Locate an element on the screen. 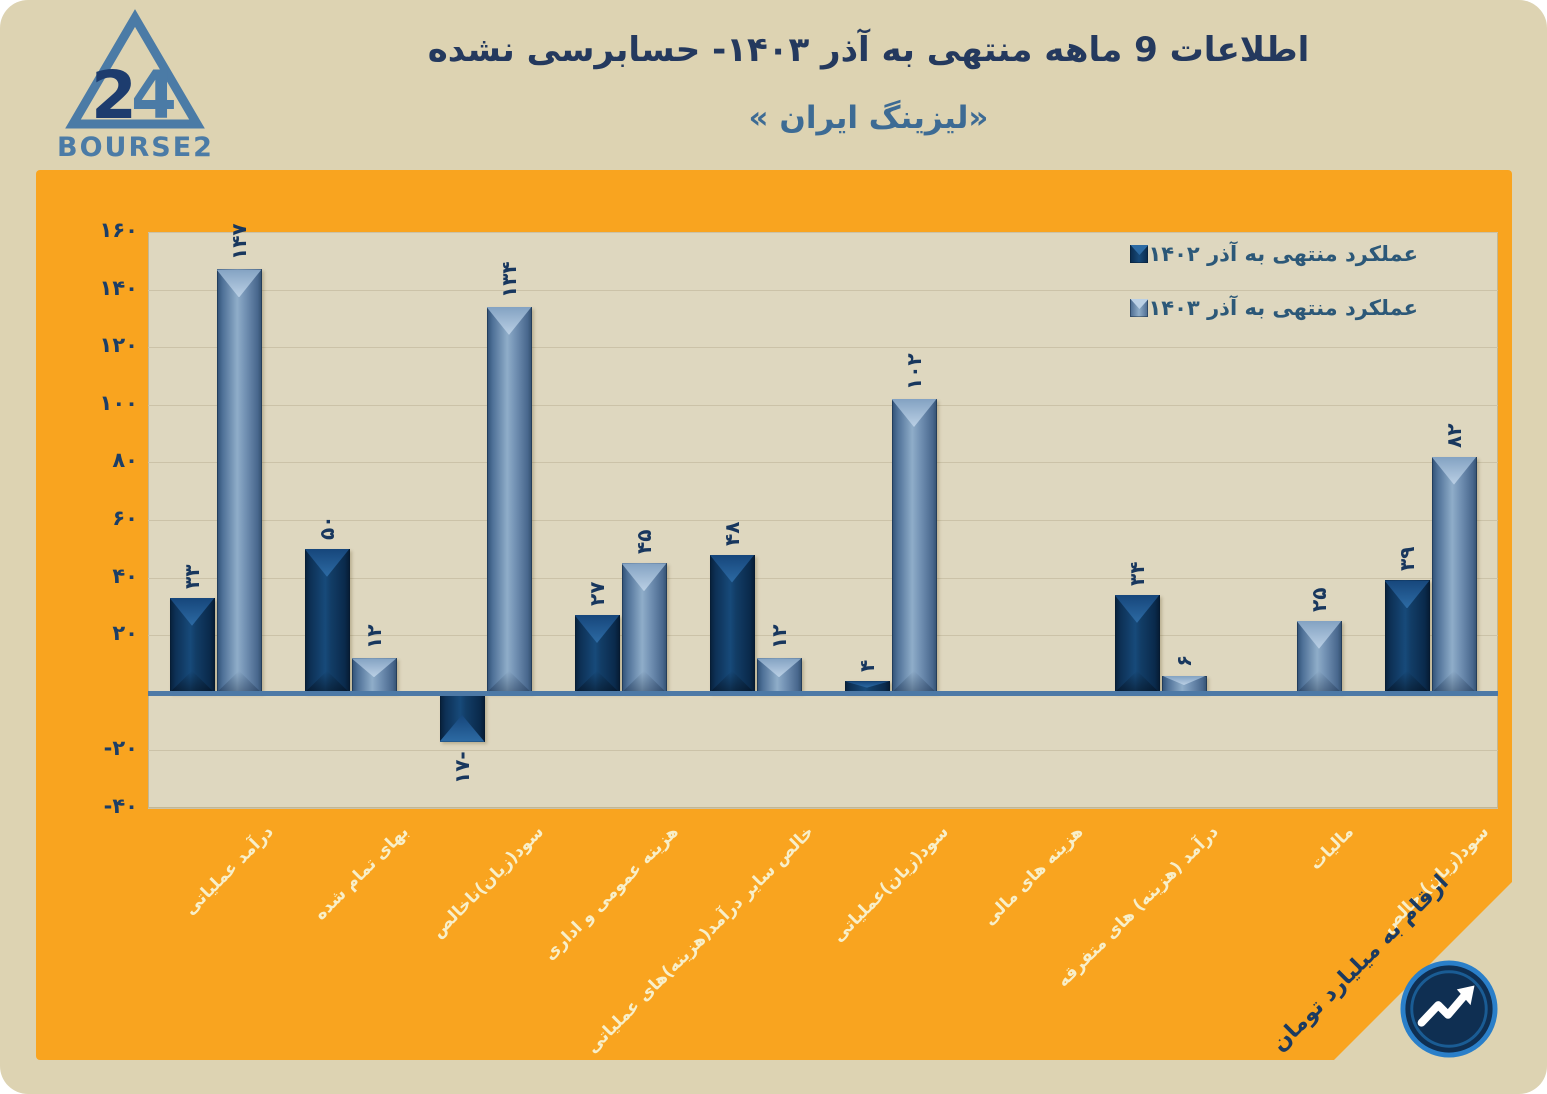 This screenshot has height=1094, width=1547. x-category-label: هزینه های مالی is located at coordinates (1034, 876).